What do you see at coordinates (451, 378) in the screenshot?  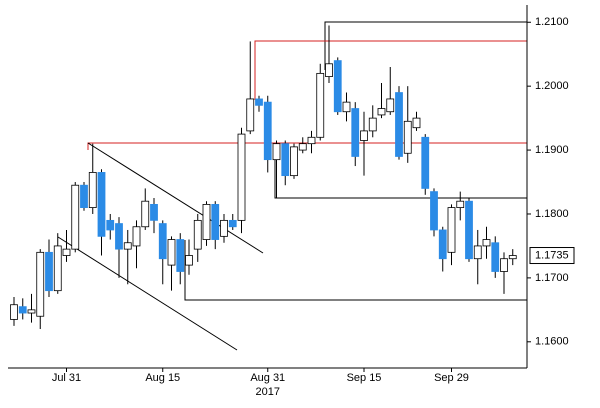 I see `x-tick-label: Sep 29` at bounding box center [451, 378].